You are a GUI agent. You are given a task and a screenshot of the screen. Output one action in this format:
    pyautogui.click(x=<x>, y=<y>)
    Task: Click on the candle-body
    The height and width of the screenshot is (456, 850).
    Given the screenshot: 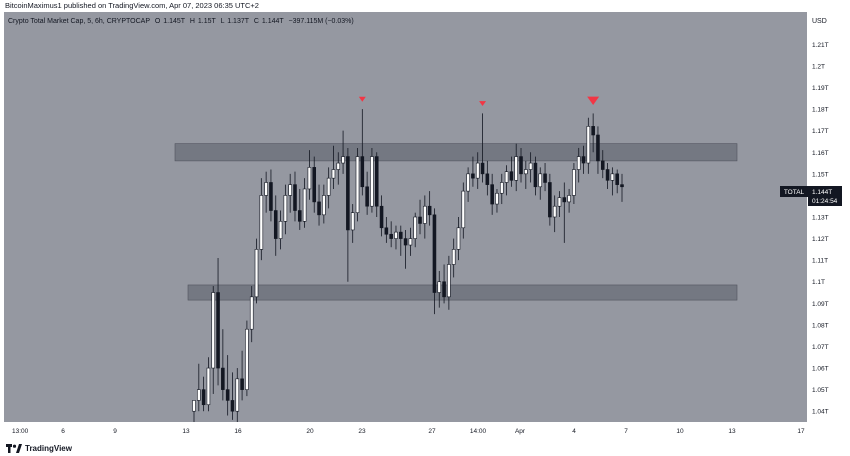 What is the action you would take?
    pyautogui.click(x=487, y=179)
    